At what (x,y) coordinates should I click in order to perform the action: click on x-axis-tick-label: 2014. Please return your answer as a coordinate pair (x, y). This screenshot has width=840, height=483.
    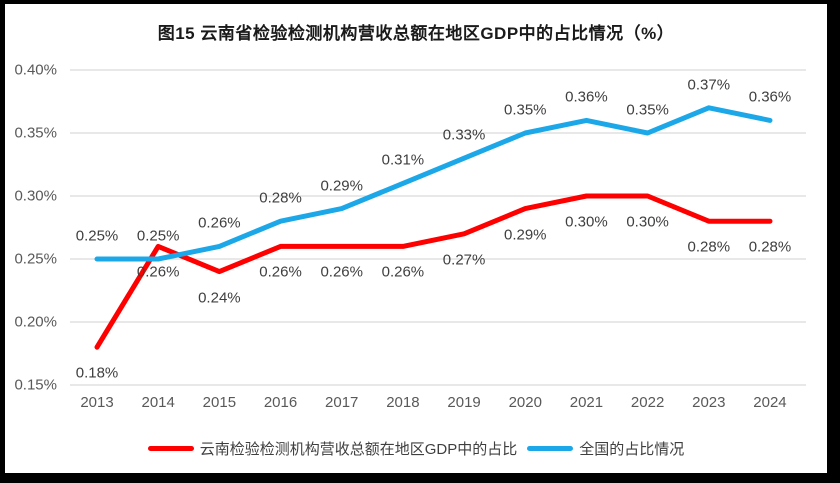
    Looking at the image, I should click on (158, 402).